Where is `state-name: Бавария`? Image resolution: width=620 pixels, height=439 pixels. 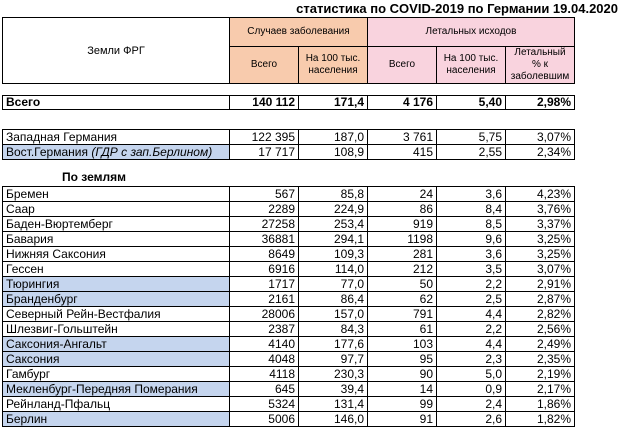
state-name: Бавария is located at coordinates (116, 239).